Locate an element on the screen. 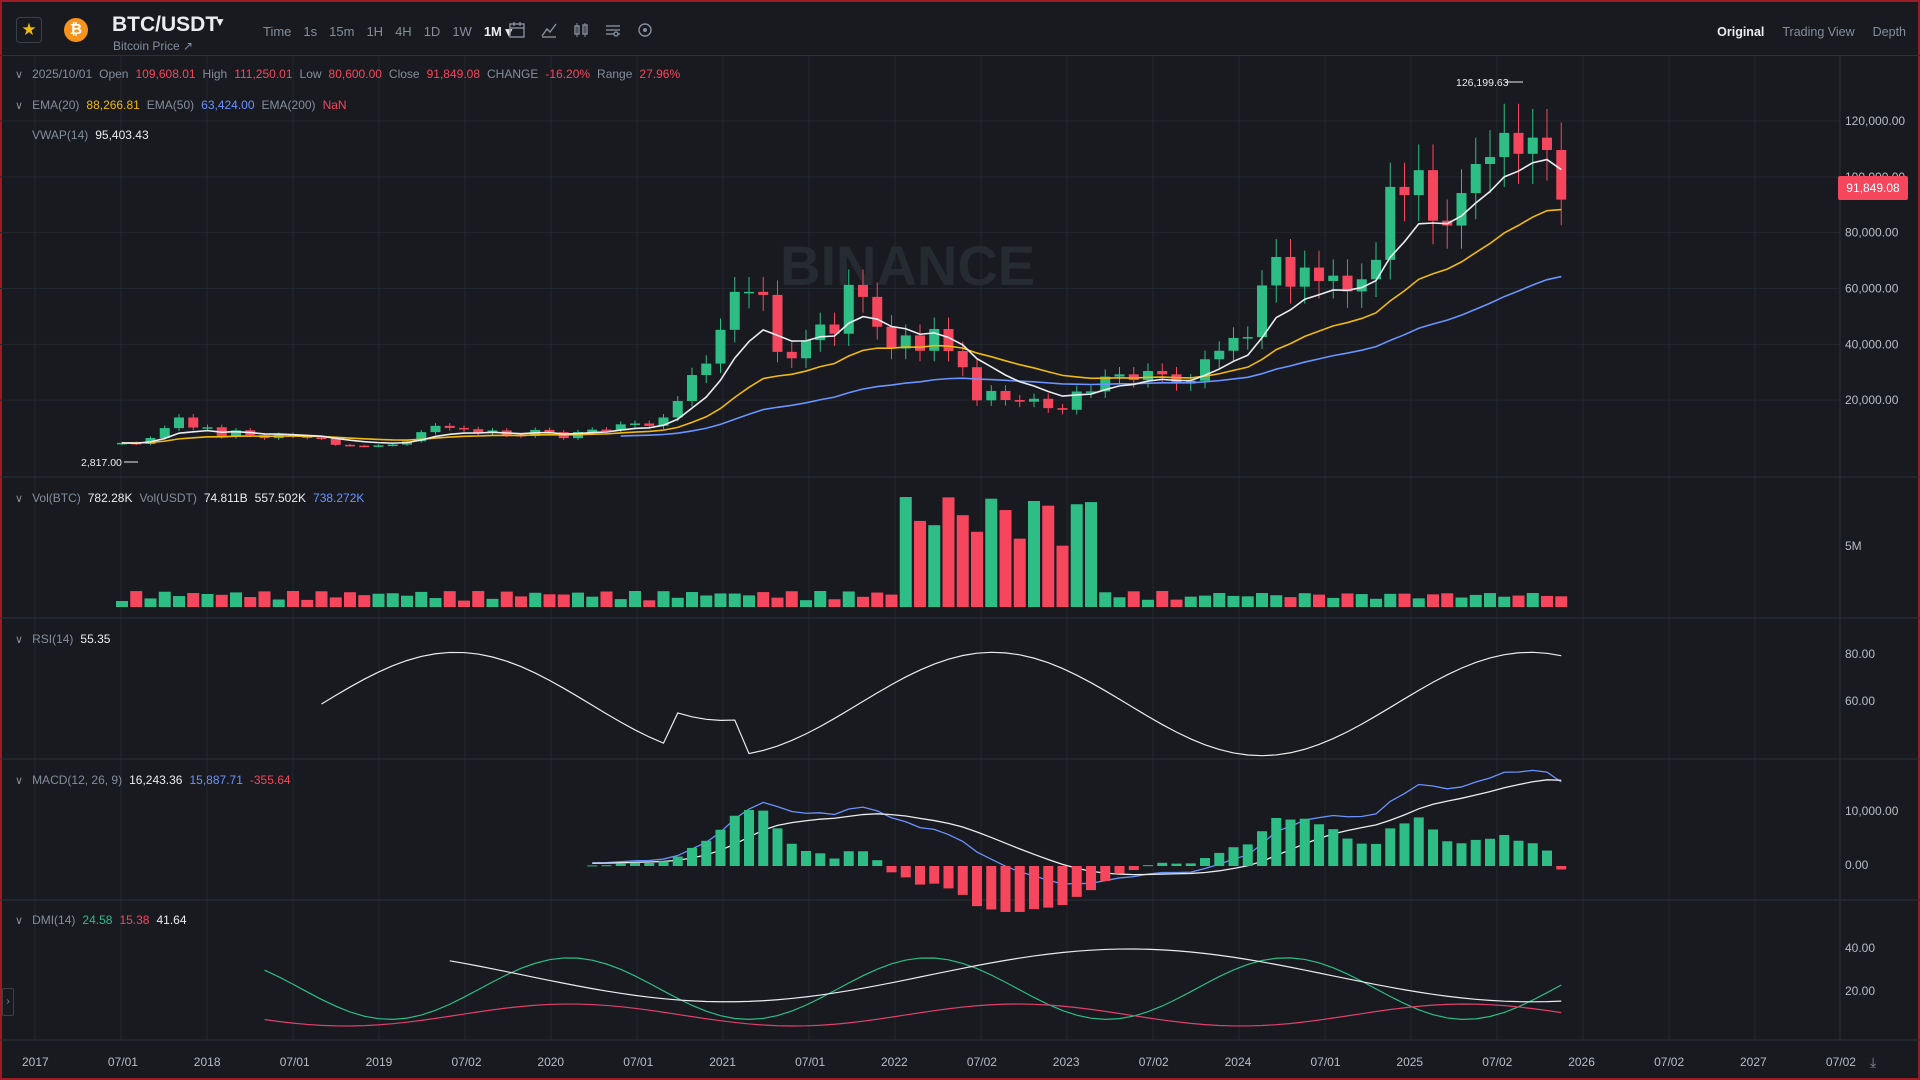  interval-1d: 1D is located at coordinates (432, 31).